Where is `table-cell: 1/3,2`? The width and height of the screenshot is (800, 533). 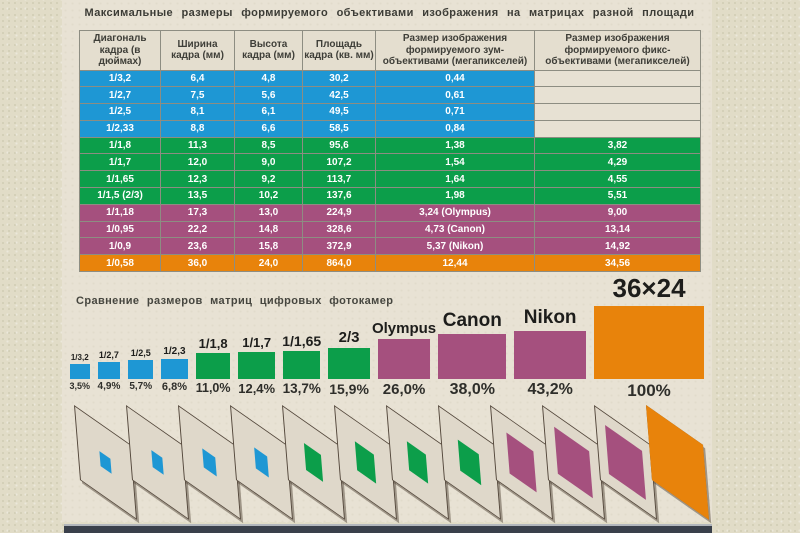 table-cell: 1/3,2 is located at coordinates (120, 78).